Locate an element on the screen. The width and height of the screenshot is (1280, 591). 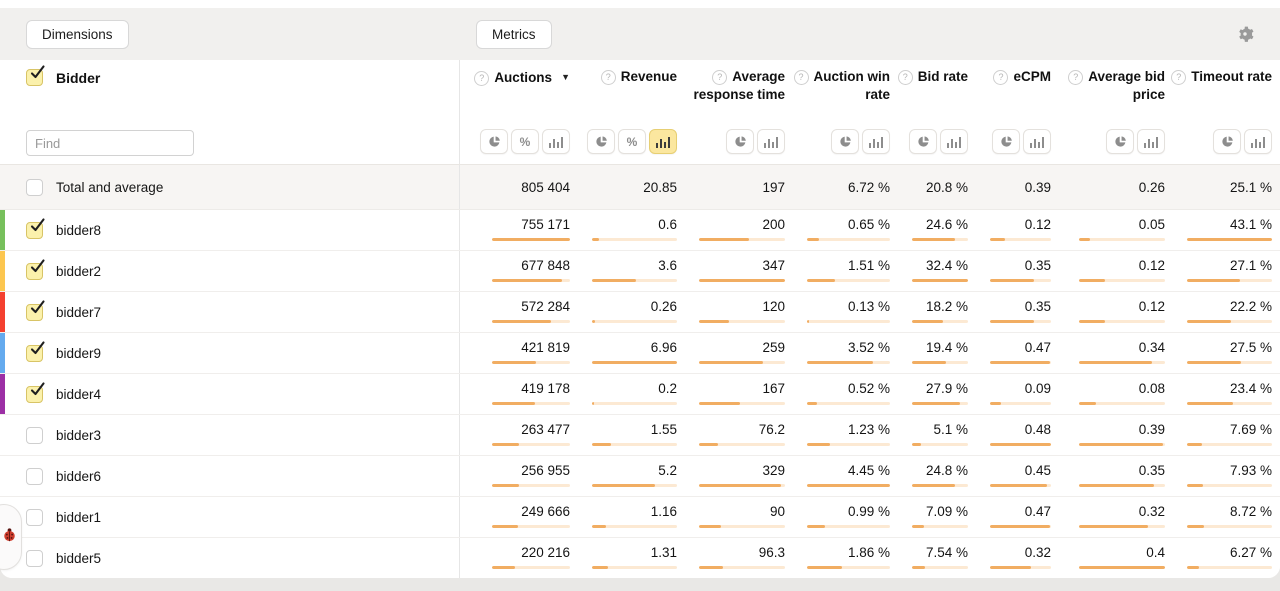
bars-chart-toggle-average-response-time is located at coordinates (771, 141).